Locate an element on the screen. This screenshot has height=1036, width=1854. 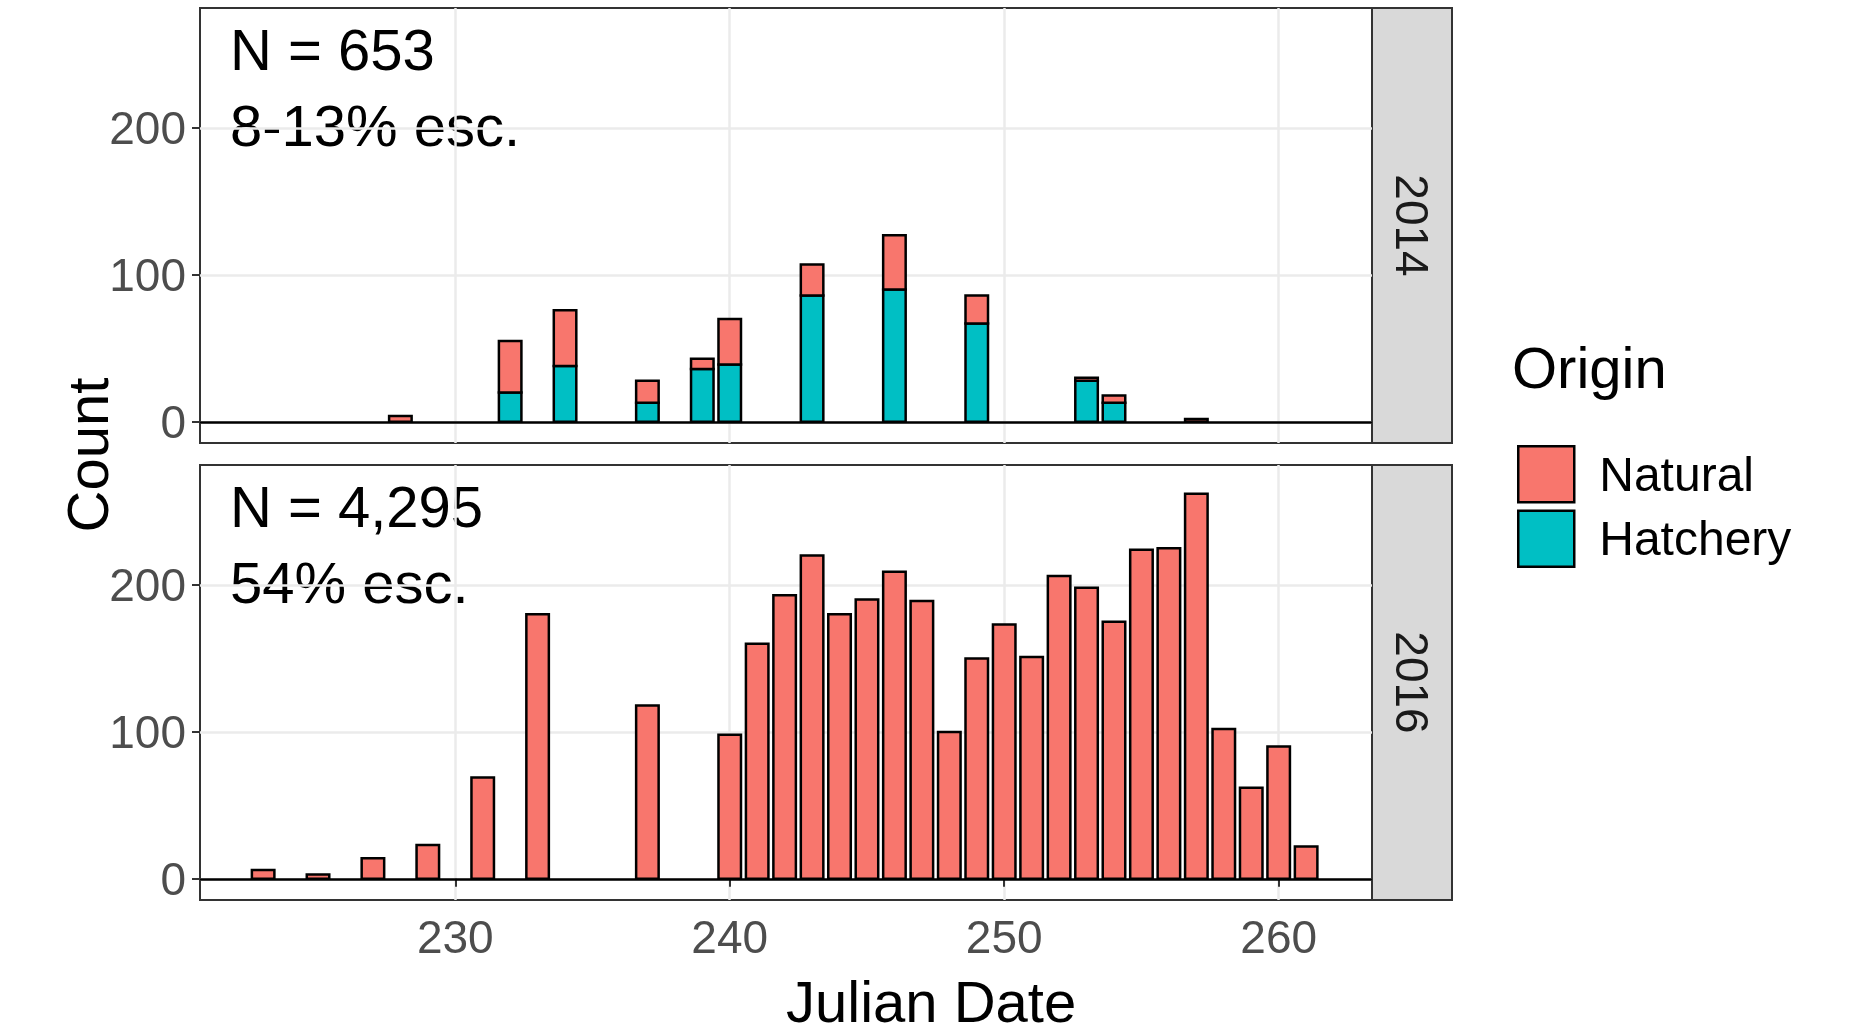
annotation: N = 4,295 is located at coordinates (357, 506).